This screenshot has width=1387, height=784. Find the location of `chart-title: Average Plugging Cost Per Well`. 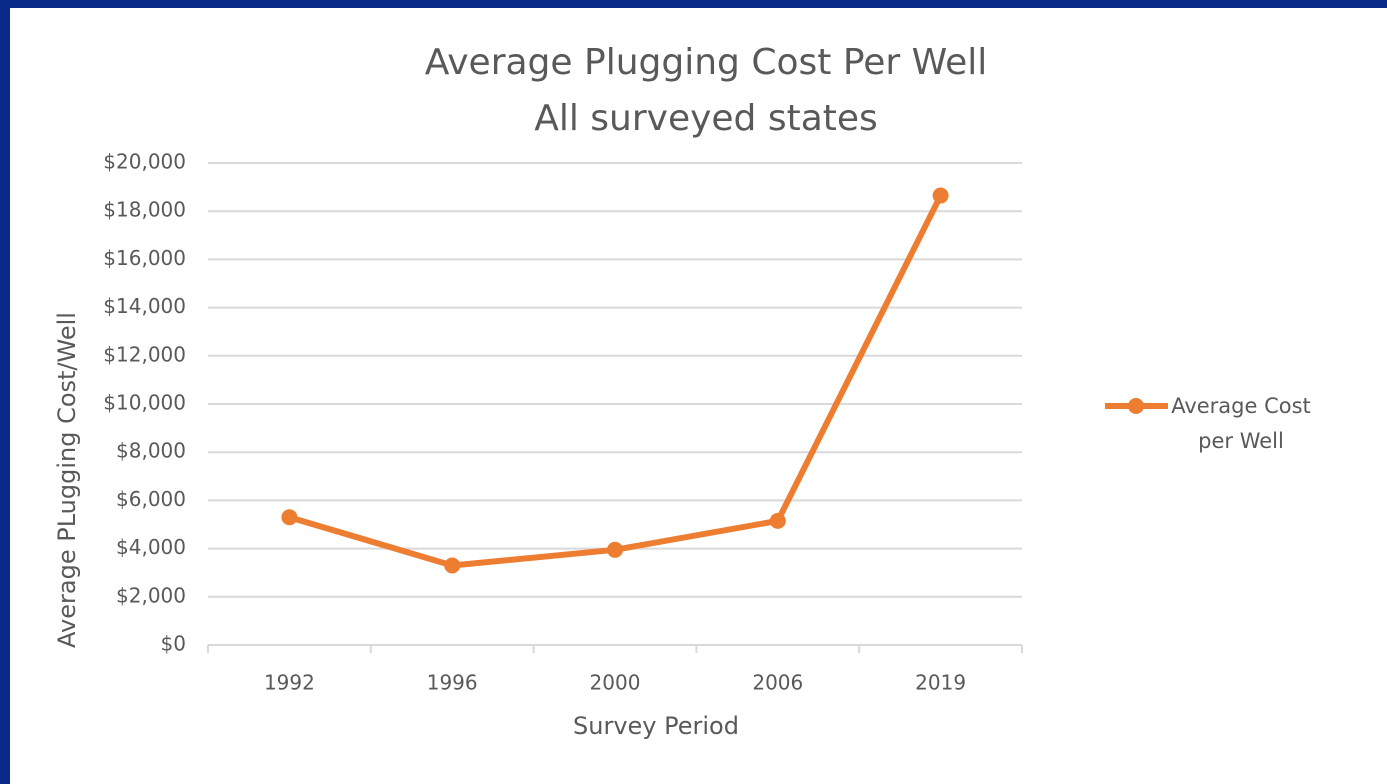

chart-title: Average Plugging Cost Per Well is located at coordinates (706, 62).